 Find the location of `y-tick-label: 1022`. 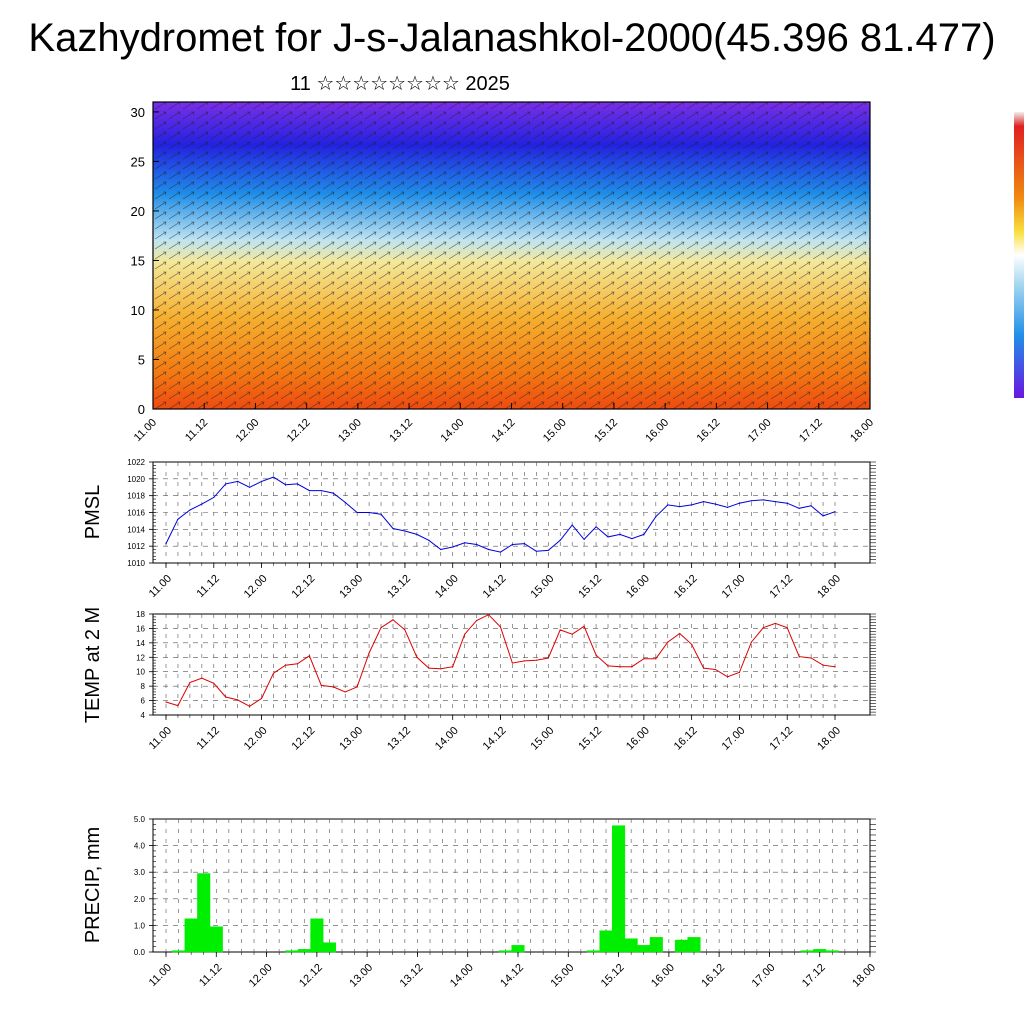

y-tick-label: 1022 is located at coordinates (136, 462).